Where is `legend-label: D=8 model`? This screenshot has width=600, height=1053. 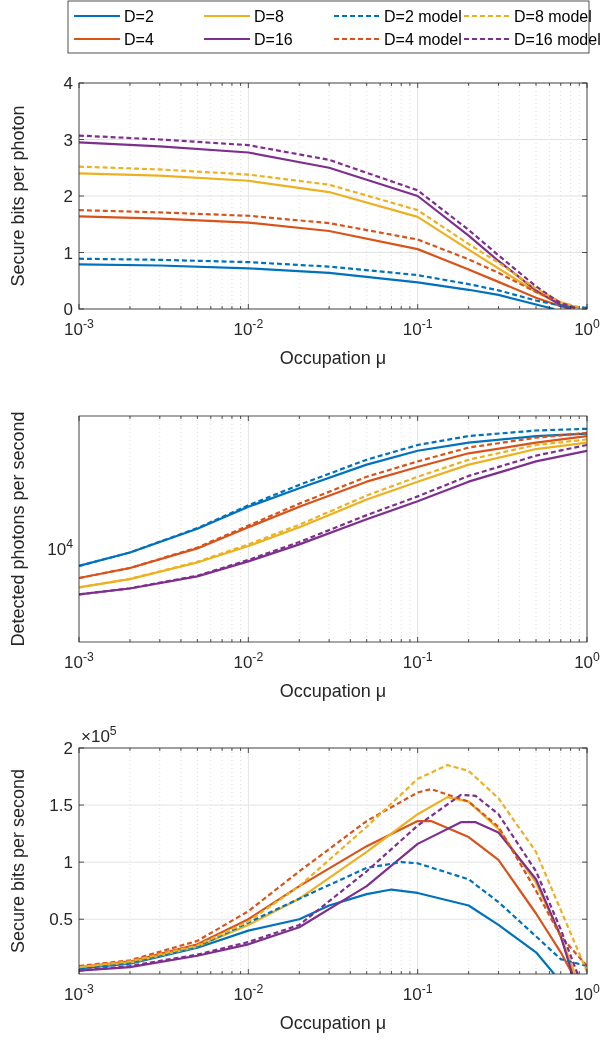 legend-label: D=8 model is located at coordinates (553, 16).